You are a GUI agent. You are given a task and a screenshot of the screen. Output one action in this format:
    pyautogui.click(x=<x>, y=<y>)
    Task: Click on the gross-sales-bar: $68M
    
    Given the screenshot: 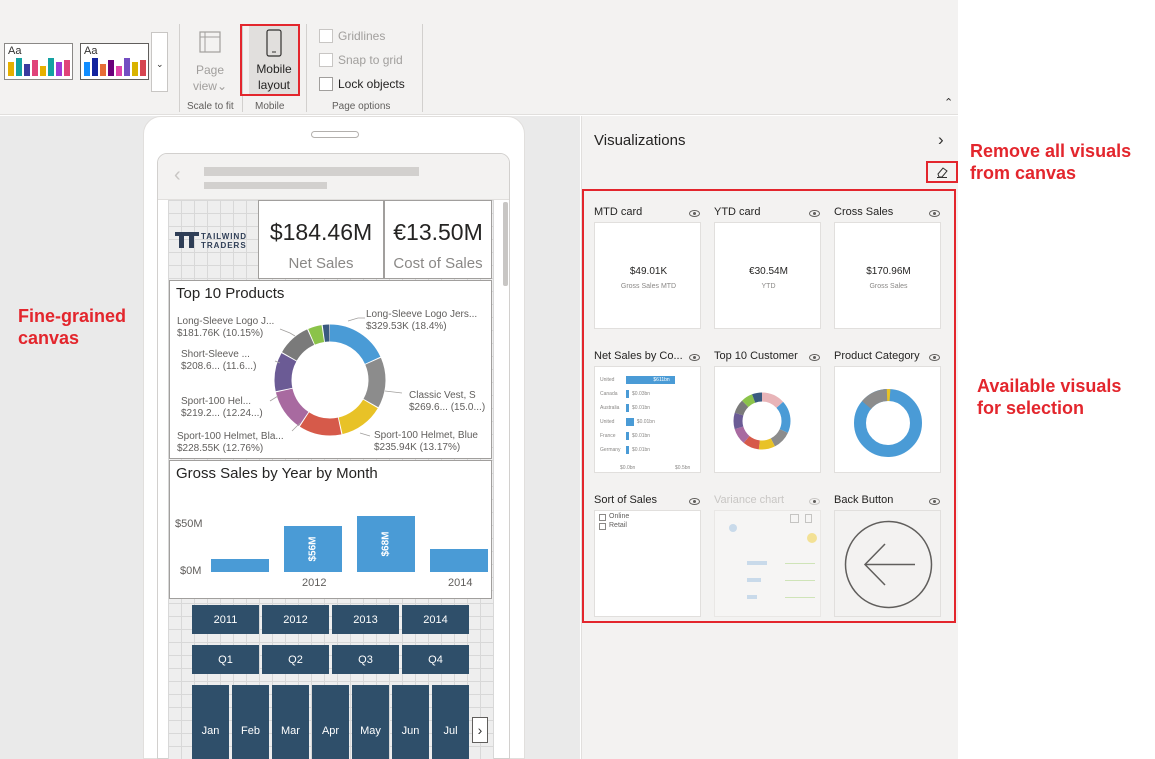 What is the action you would take?
    pyautogui.click(x=386, y=543)
    